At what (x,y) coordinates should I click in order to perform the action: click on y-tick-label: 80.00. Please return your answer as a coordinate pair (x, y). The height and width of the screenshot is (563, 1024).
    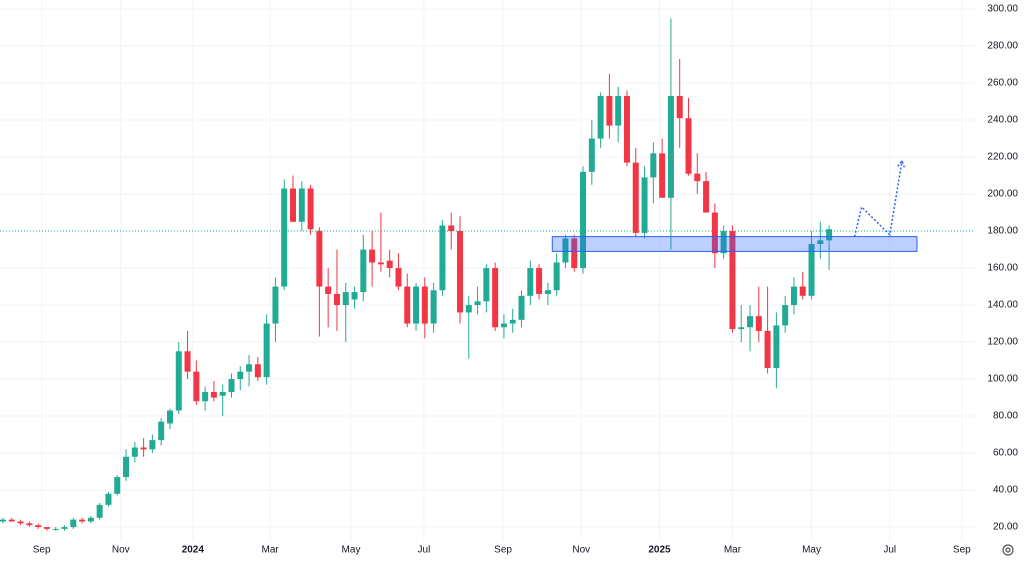
    Looking at the image, I should click on (1005, 416).